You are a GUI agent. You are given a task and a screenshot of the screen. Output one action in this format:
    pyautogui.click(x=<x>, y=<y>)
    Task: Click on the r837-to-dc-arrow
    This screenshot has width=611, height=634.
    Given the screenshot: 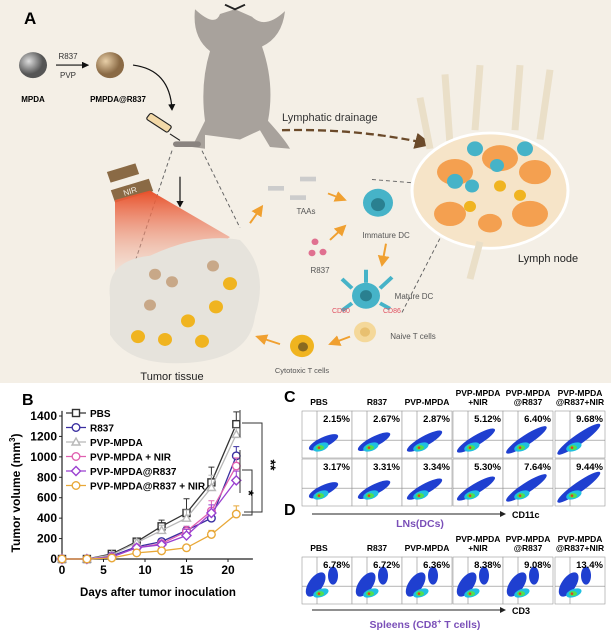 What is the action you would take?
    pyautogui.click(x=338, y=232)
    